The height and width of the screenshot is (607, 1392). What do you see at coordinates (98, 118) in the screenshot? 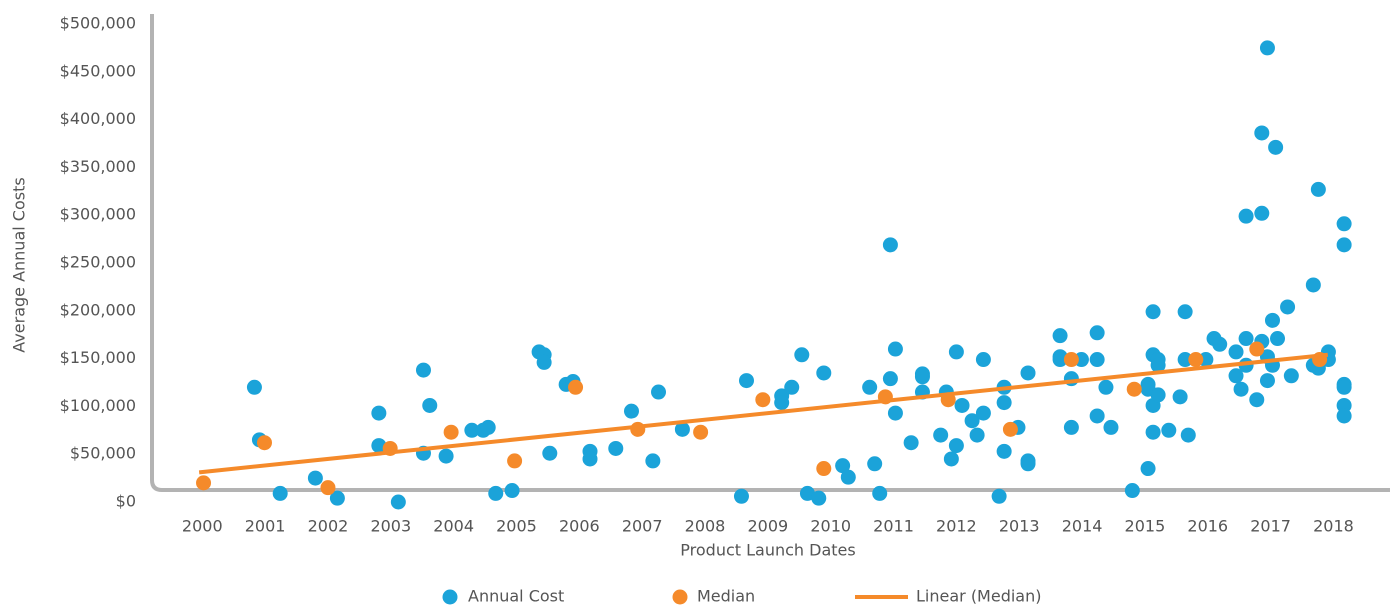
I see `y-tick-label: $400,000` at bounding box center [98, 118].